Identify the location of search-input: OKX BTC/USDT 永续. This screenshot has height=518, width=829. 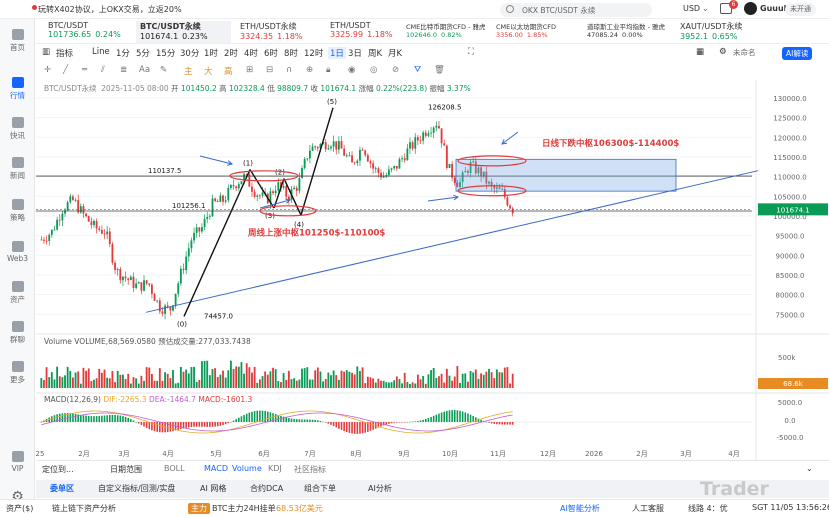
(576, 10).